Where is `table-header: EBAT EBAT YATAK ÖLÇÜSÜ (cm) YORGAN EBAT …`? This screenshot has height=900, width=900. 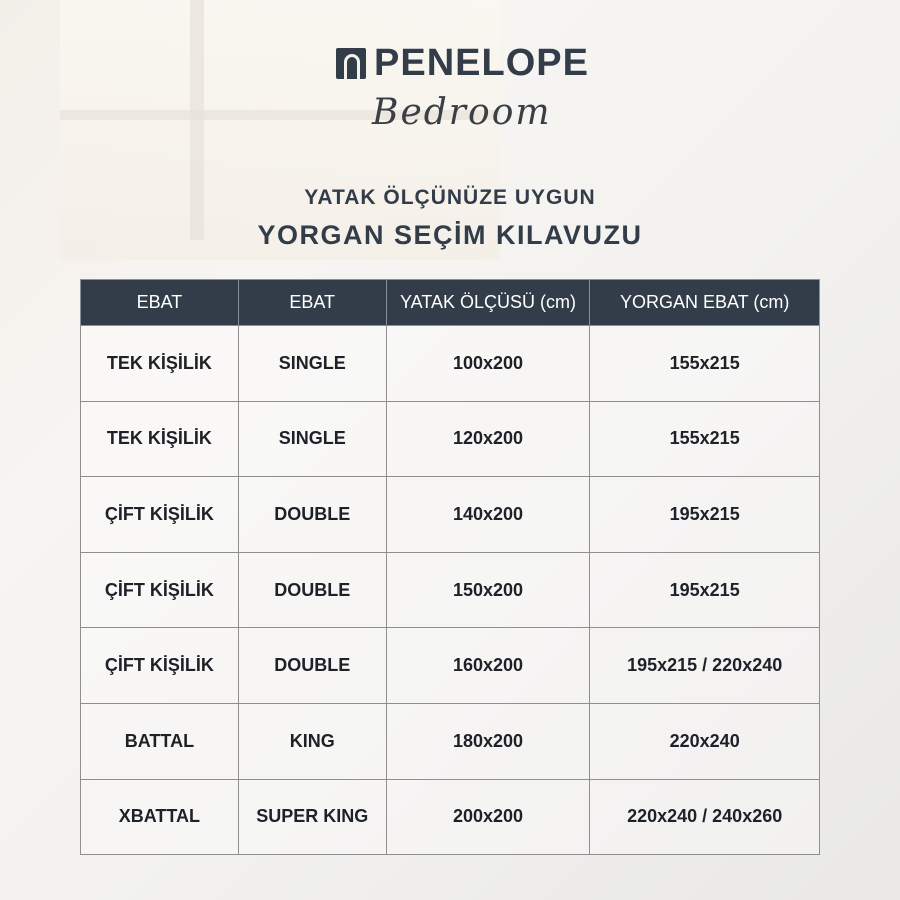 table-header: EBAT EBAT YATAK ÖLÇÜSÜ (cm) YORGAN EBAT … is located at coordinates (450, 302).